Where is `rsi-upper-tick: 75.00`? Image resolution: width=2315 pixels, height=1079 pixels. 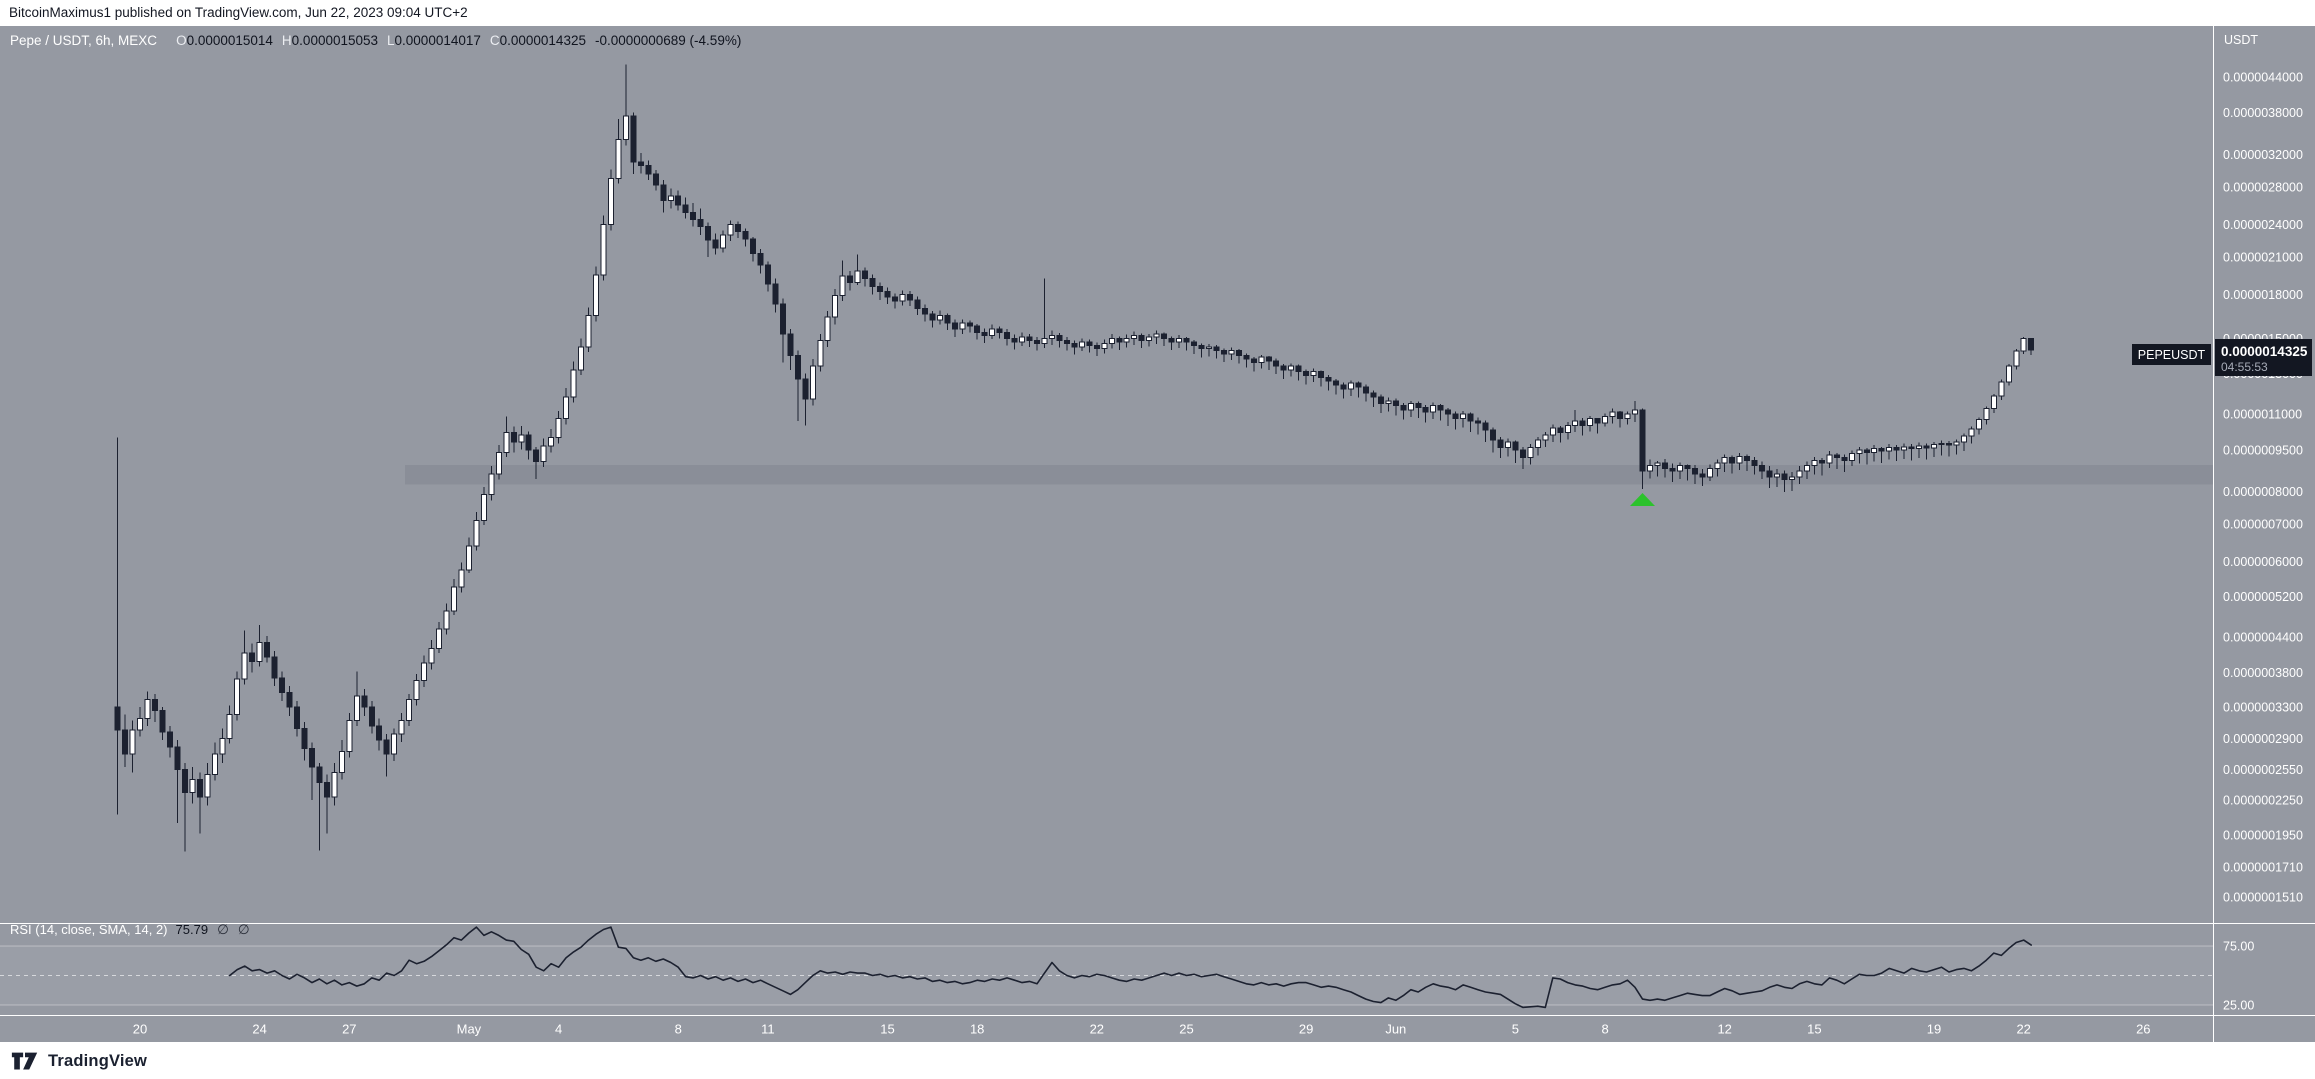 rsi-upper-tick: 75.00 is located at coordinates (2238, 947).